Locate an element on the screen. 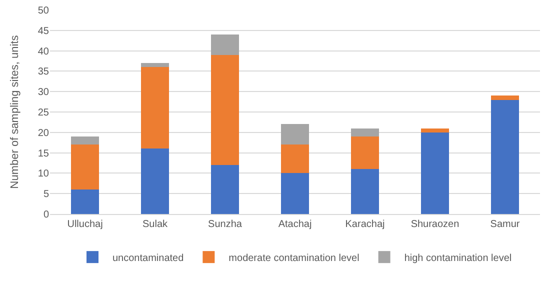  y-tick-label: 40 is located at coordinates (44, 52).